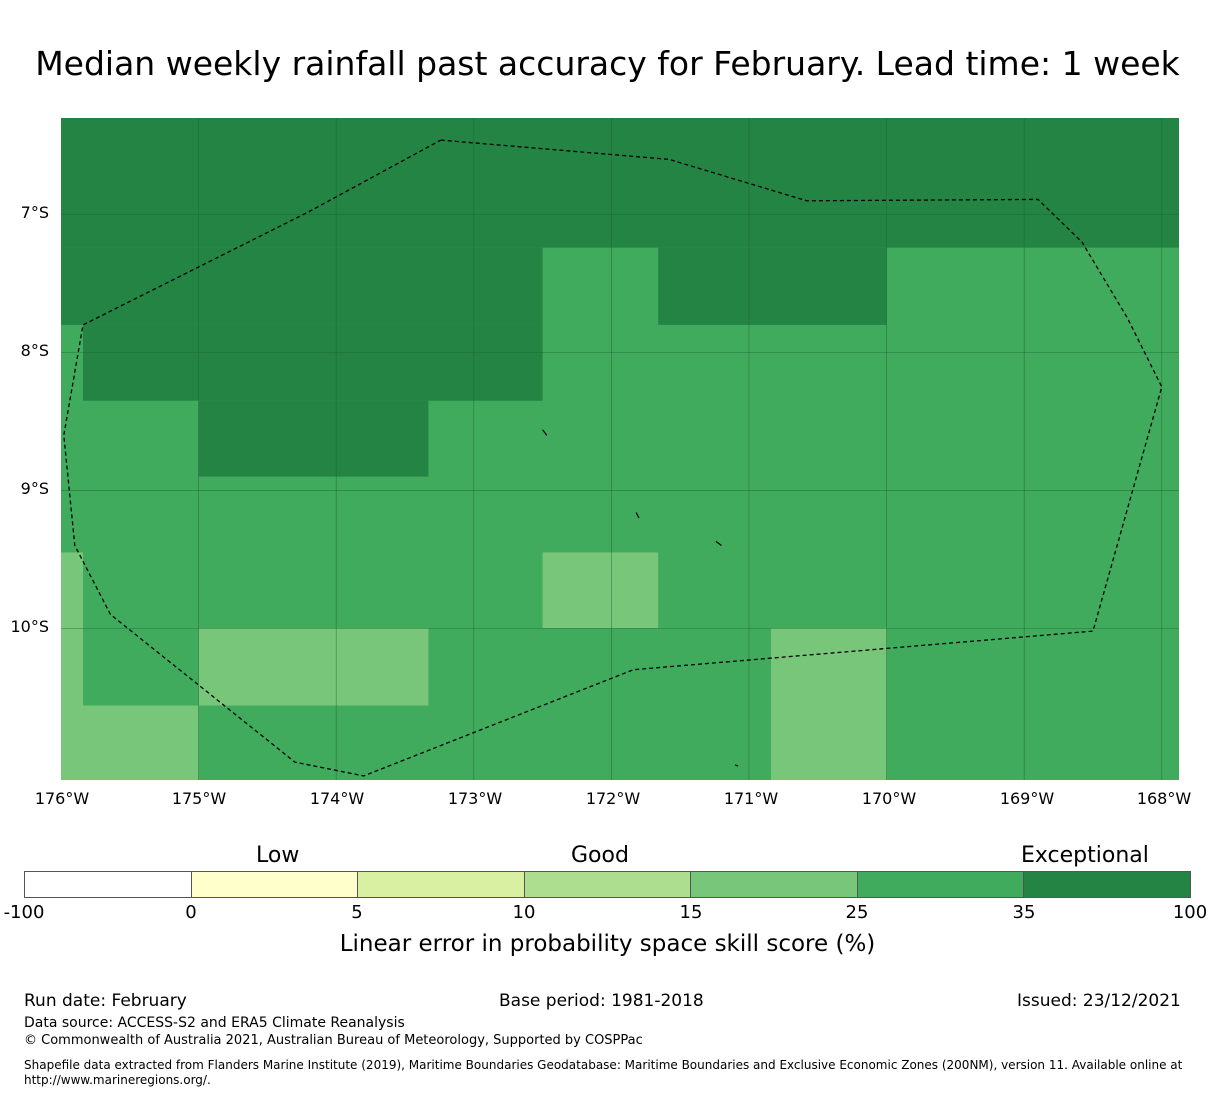 This screenshot has height=1095, width=1215. Describe the element at coordinates (1085, 855) in the screenshot. I see `category-exceptional: Exceptional` at that location.